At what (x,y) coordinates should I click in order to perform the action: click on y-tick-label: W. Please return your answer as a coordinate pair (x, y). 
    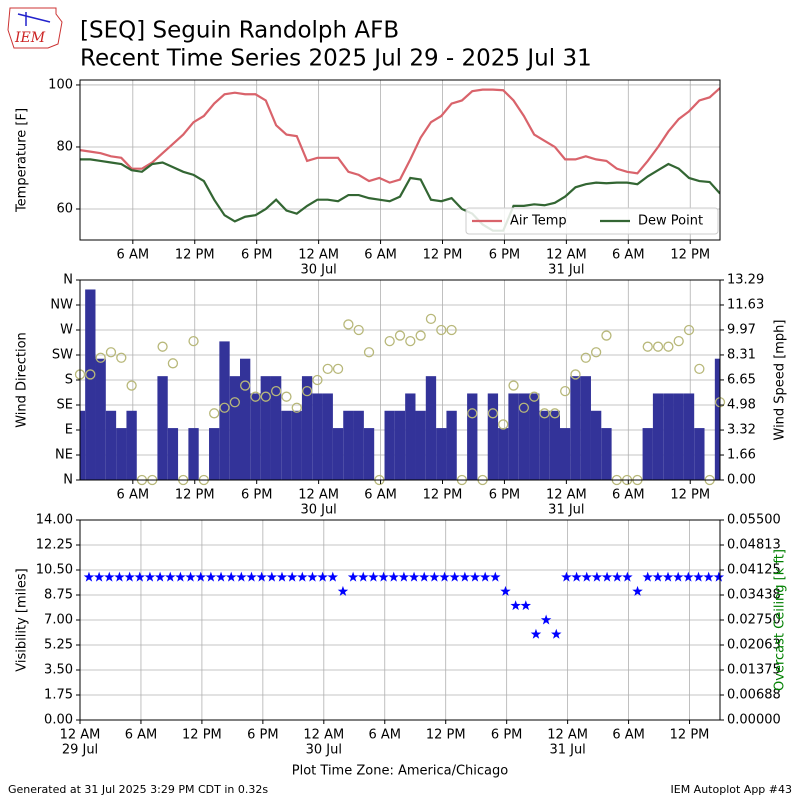
    Looking at the image, I should click on (66, 330).